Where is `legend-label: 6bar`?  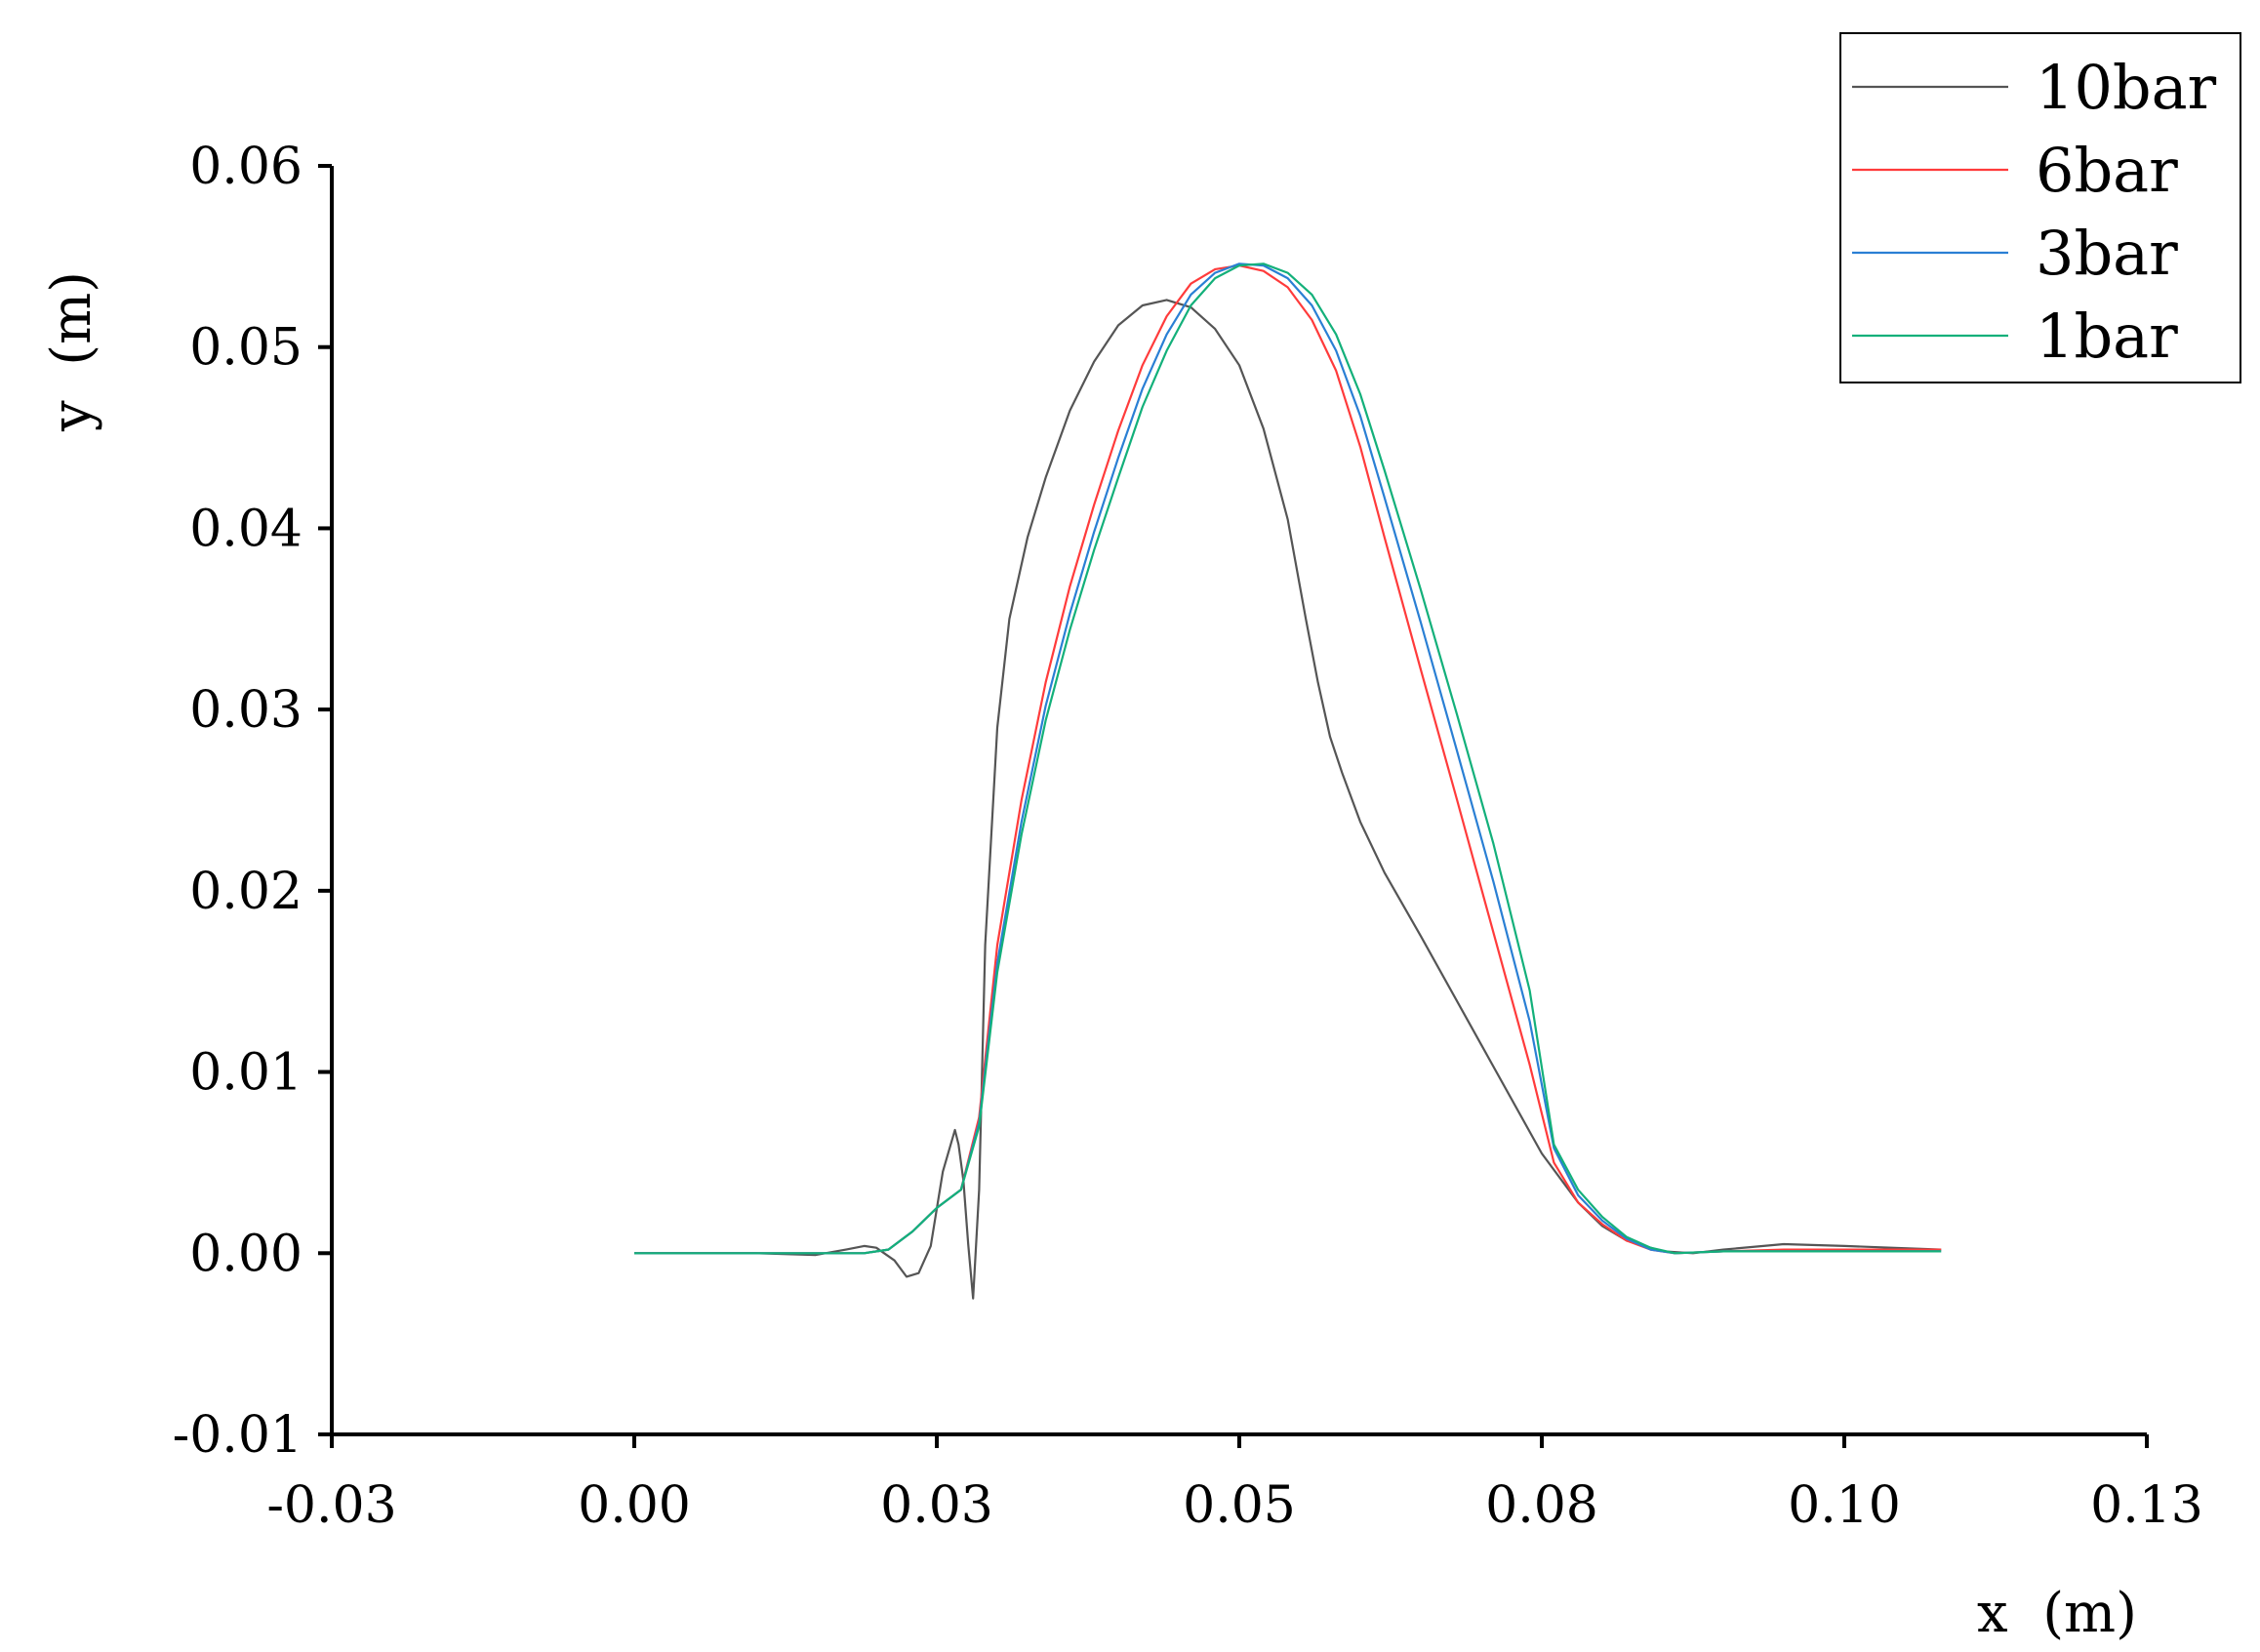 legend-label: 6bar is located at coordinates (2107, 171).